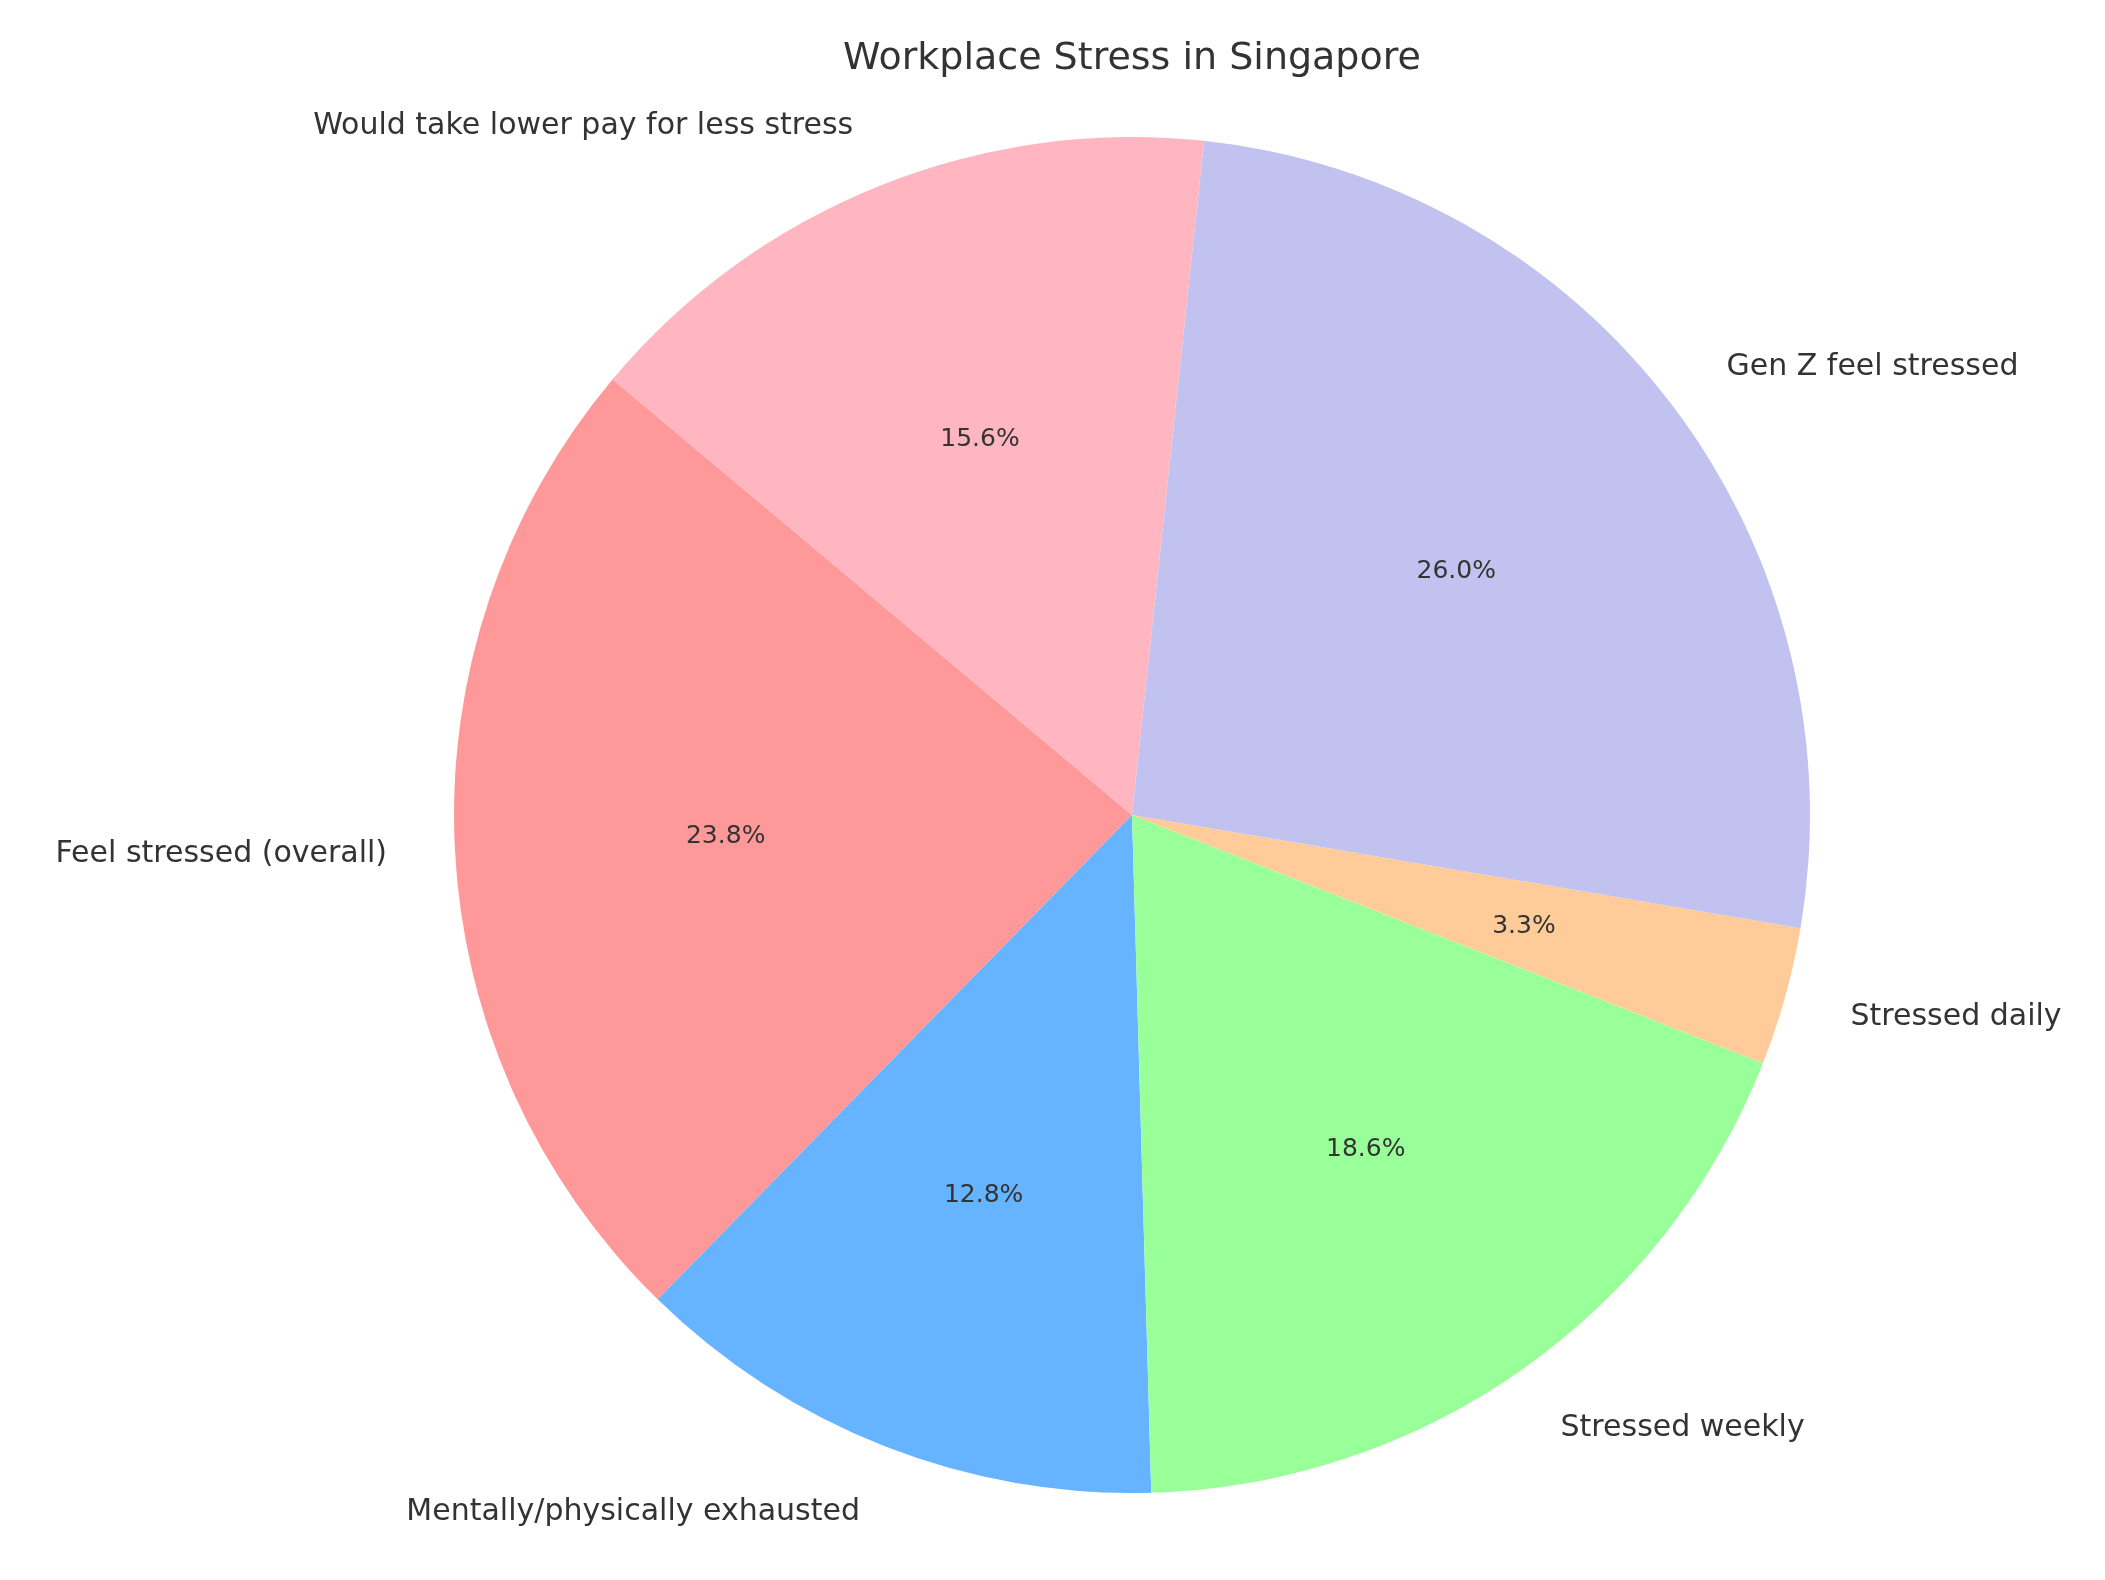 This screenshot has width=2105, height=1580. I want to click on data-label: 18.6%, so click(1366, 1148).